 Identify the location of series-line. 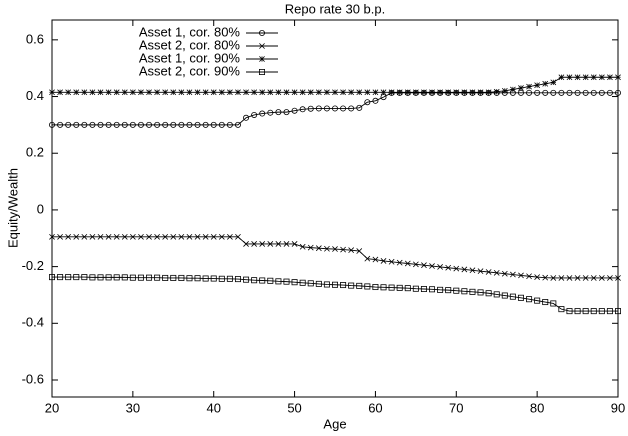
(335, 257).